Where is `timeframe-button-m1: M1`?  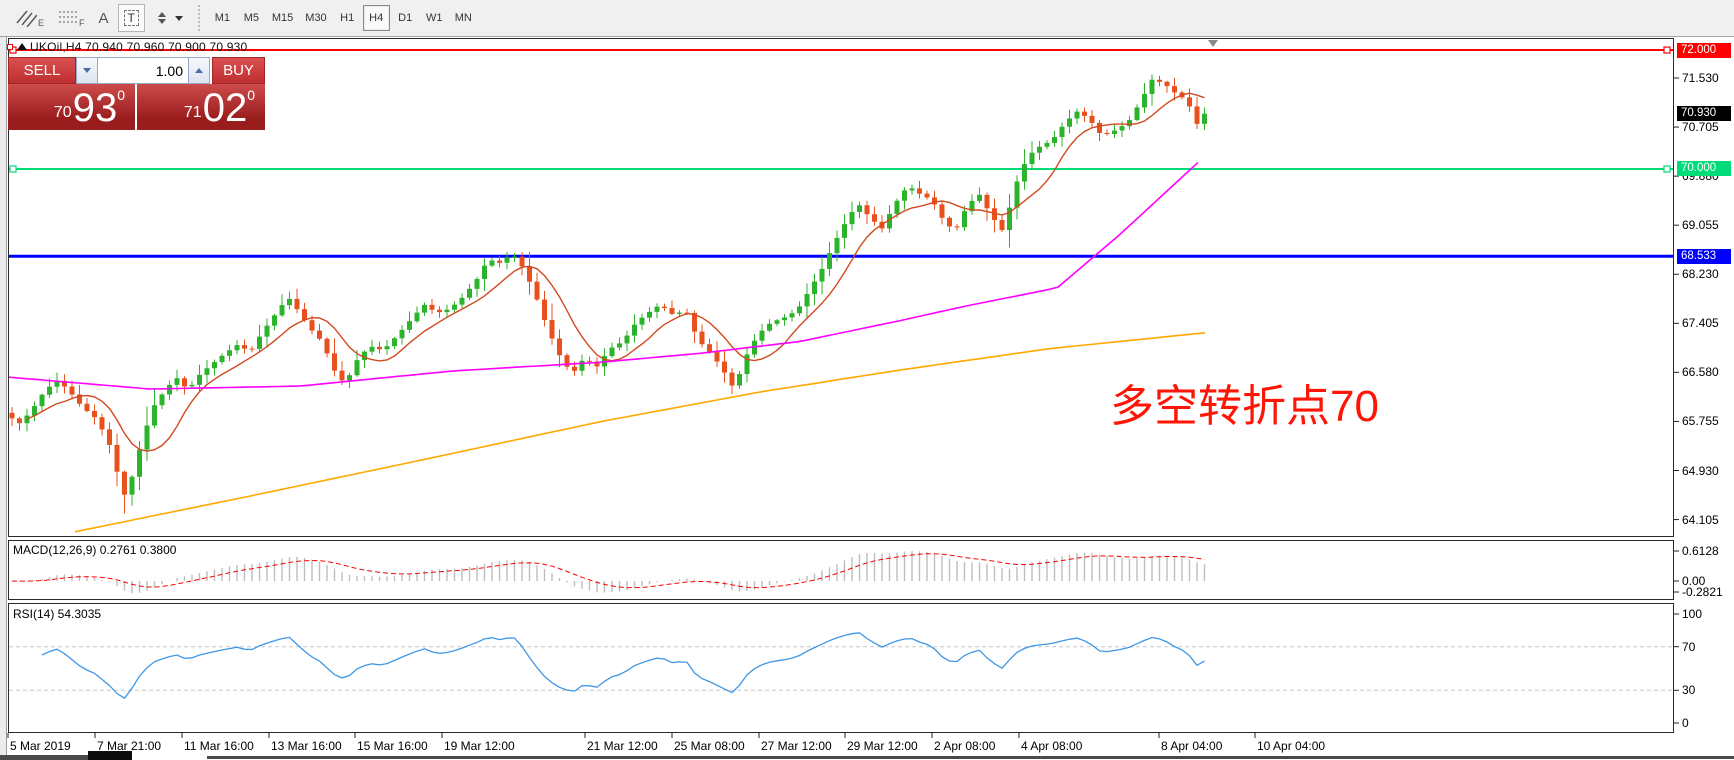 timeframe-button-m1: M1 is located at coordinates (222, 18).